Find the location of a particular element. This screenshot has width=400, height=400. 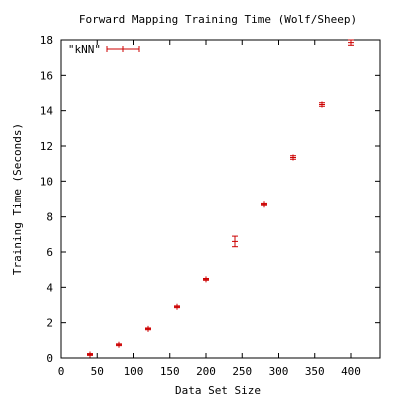

x-tick-label: 300 is located at coordinates (279, 371).